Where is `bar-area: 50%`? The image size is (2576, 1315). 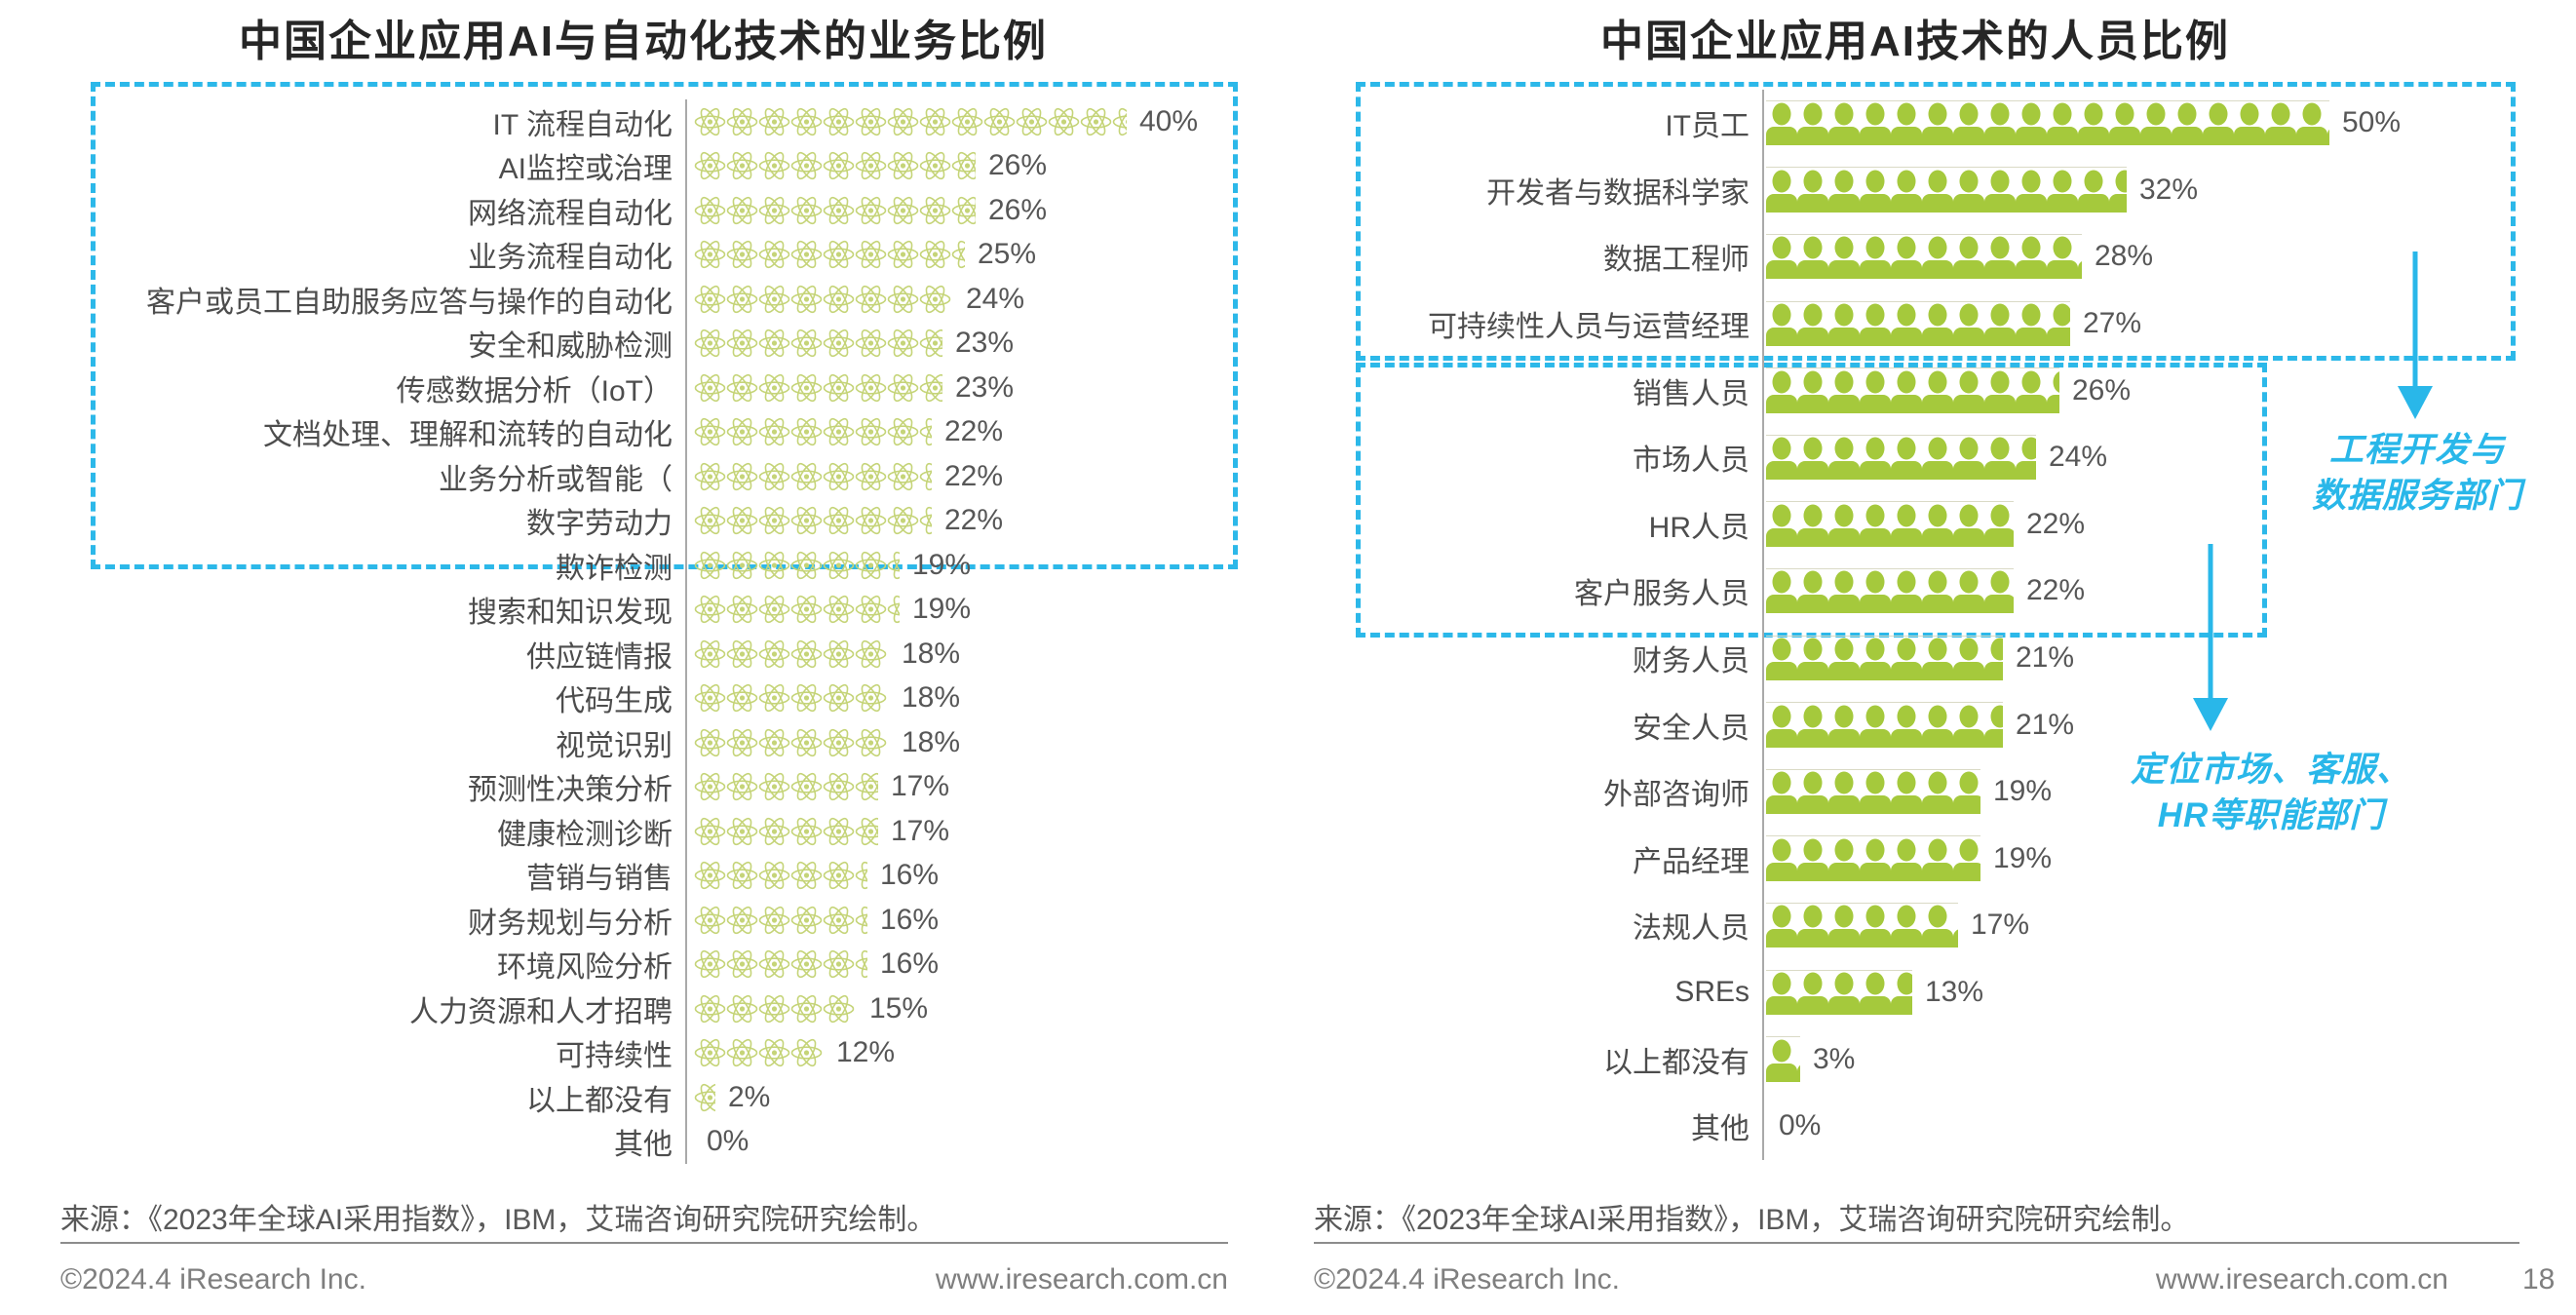
bar-area: 50% is located at coordinates (2081, 123).